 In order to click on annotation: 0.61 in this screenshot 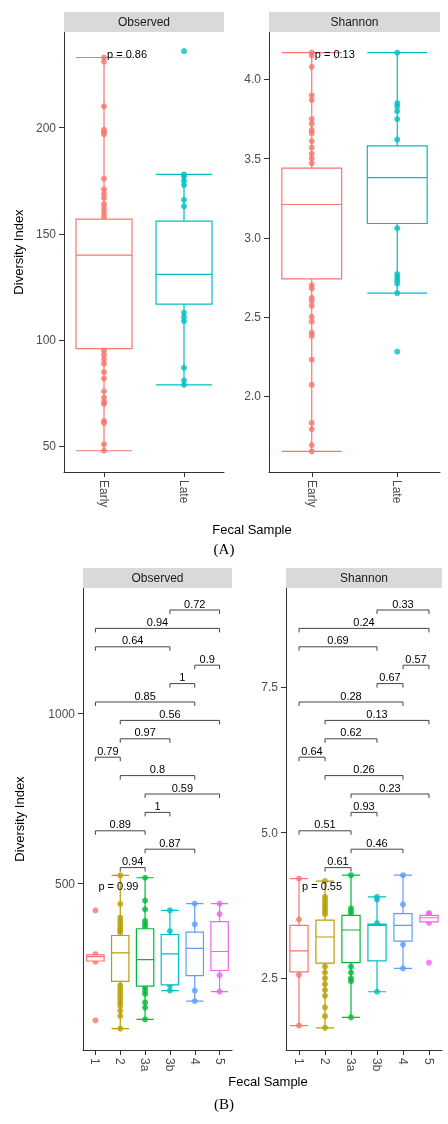, I will do `click(338, 861)`.